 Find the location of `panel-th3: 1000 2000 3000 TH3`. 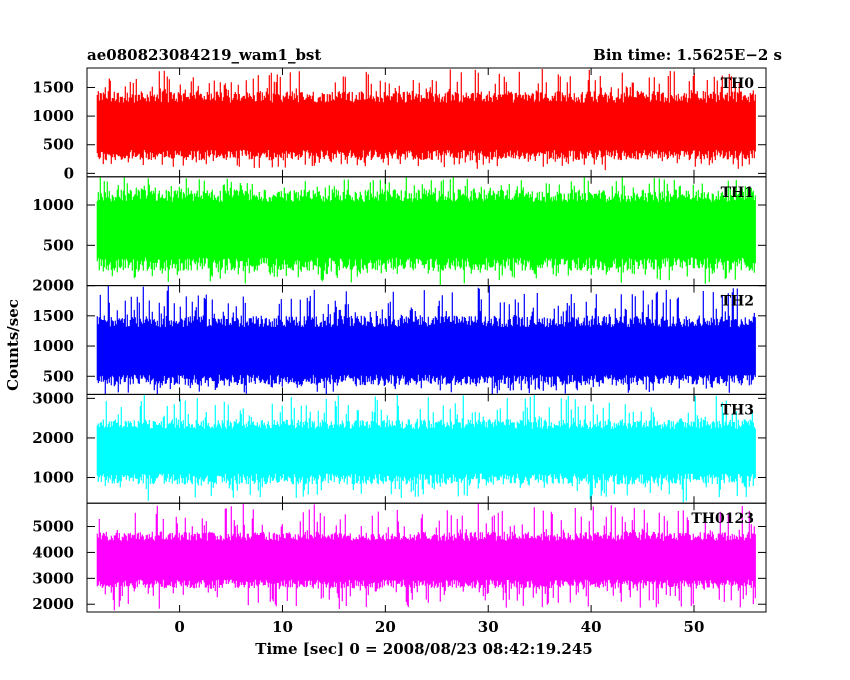

panel-th3: 1000 2000 3000 TH3 is located at coordinates (399, 446).